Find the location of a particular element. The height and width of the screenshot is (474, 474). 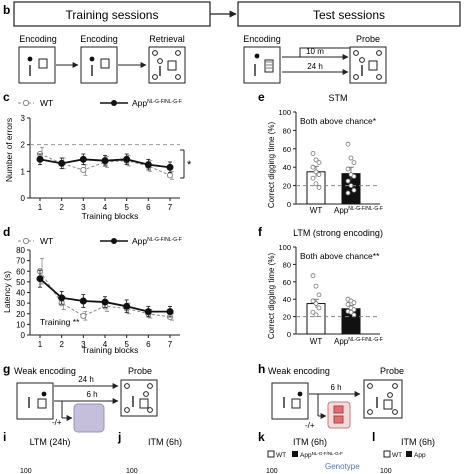

training-sessions-box is located at coordinates (112, 14).